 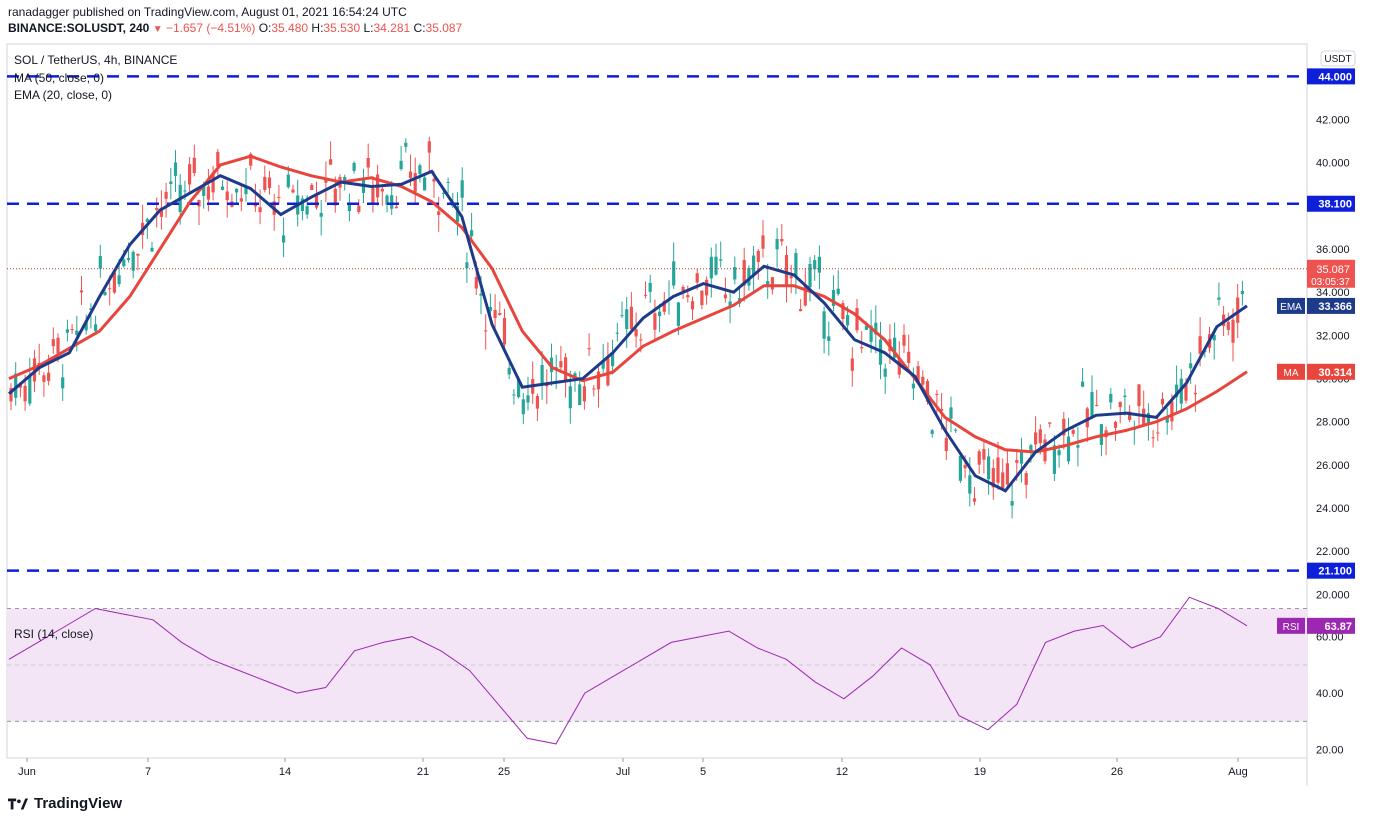 What do you see at coordinates (65, 803) in the screenshot?
I see `tradingview-logo: TradingView` at bounding box center [65, 803].